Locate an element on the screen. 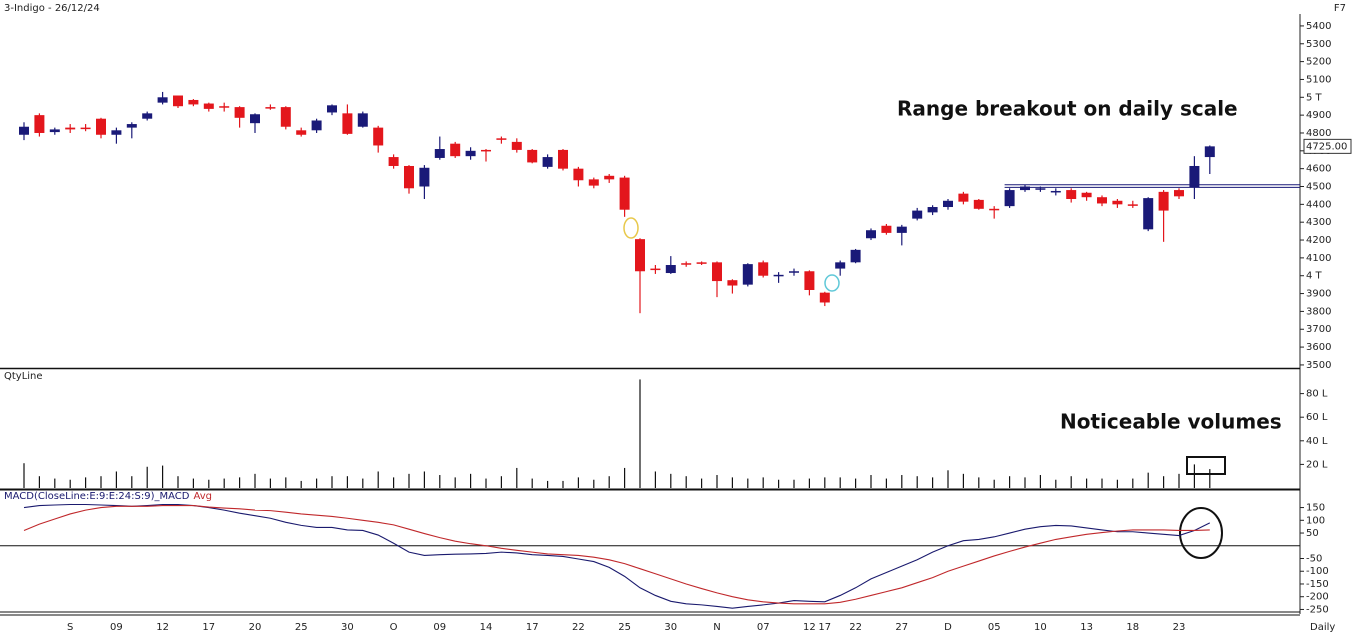  y-tick-label: 100 is located at coordinates (1315, 520).